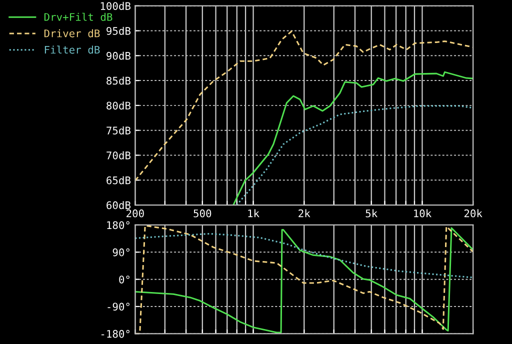 The width and height of the screenshot is (512, 344). What do you see at coordinates (473, 213) in the screenshot?
I see `x-tick-label: 20k` at bounding box center [473, 213].